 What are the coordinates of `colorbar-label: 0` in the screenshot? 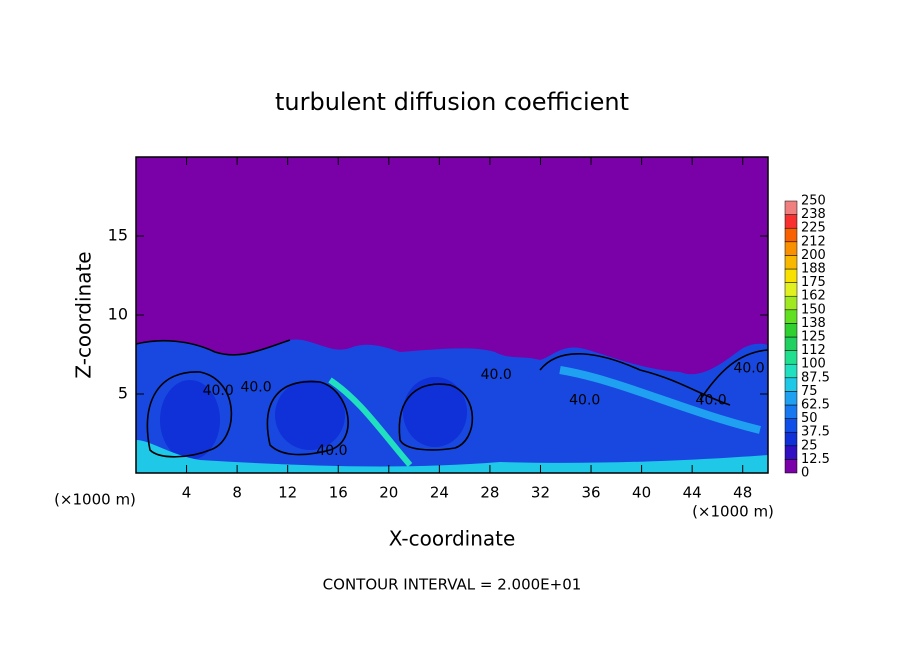 It's located at (805, 473).